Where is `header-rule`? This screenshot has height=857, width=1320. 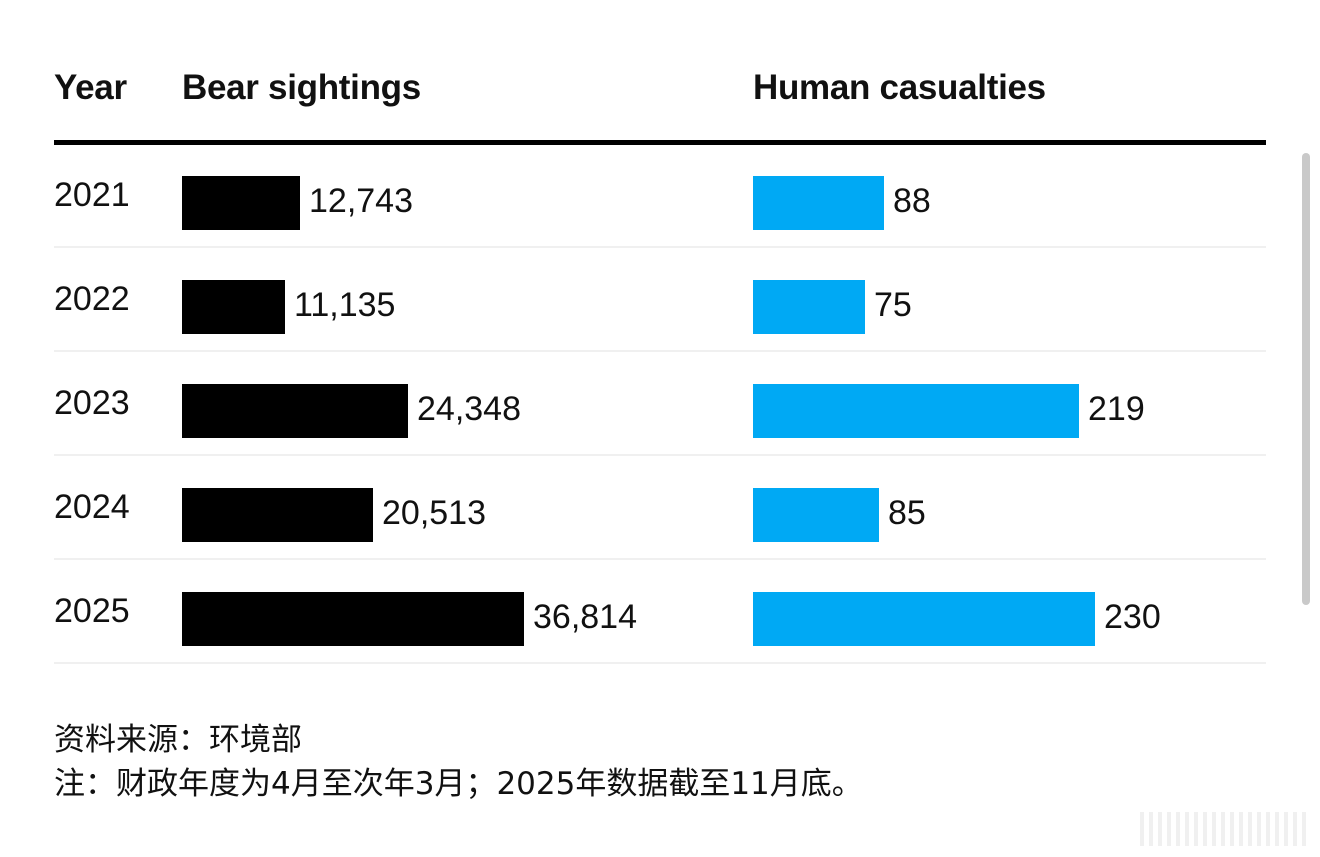
header-rule is located at coordinates (660, 142).